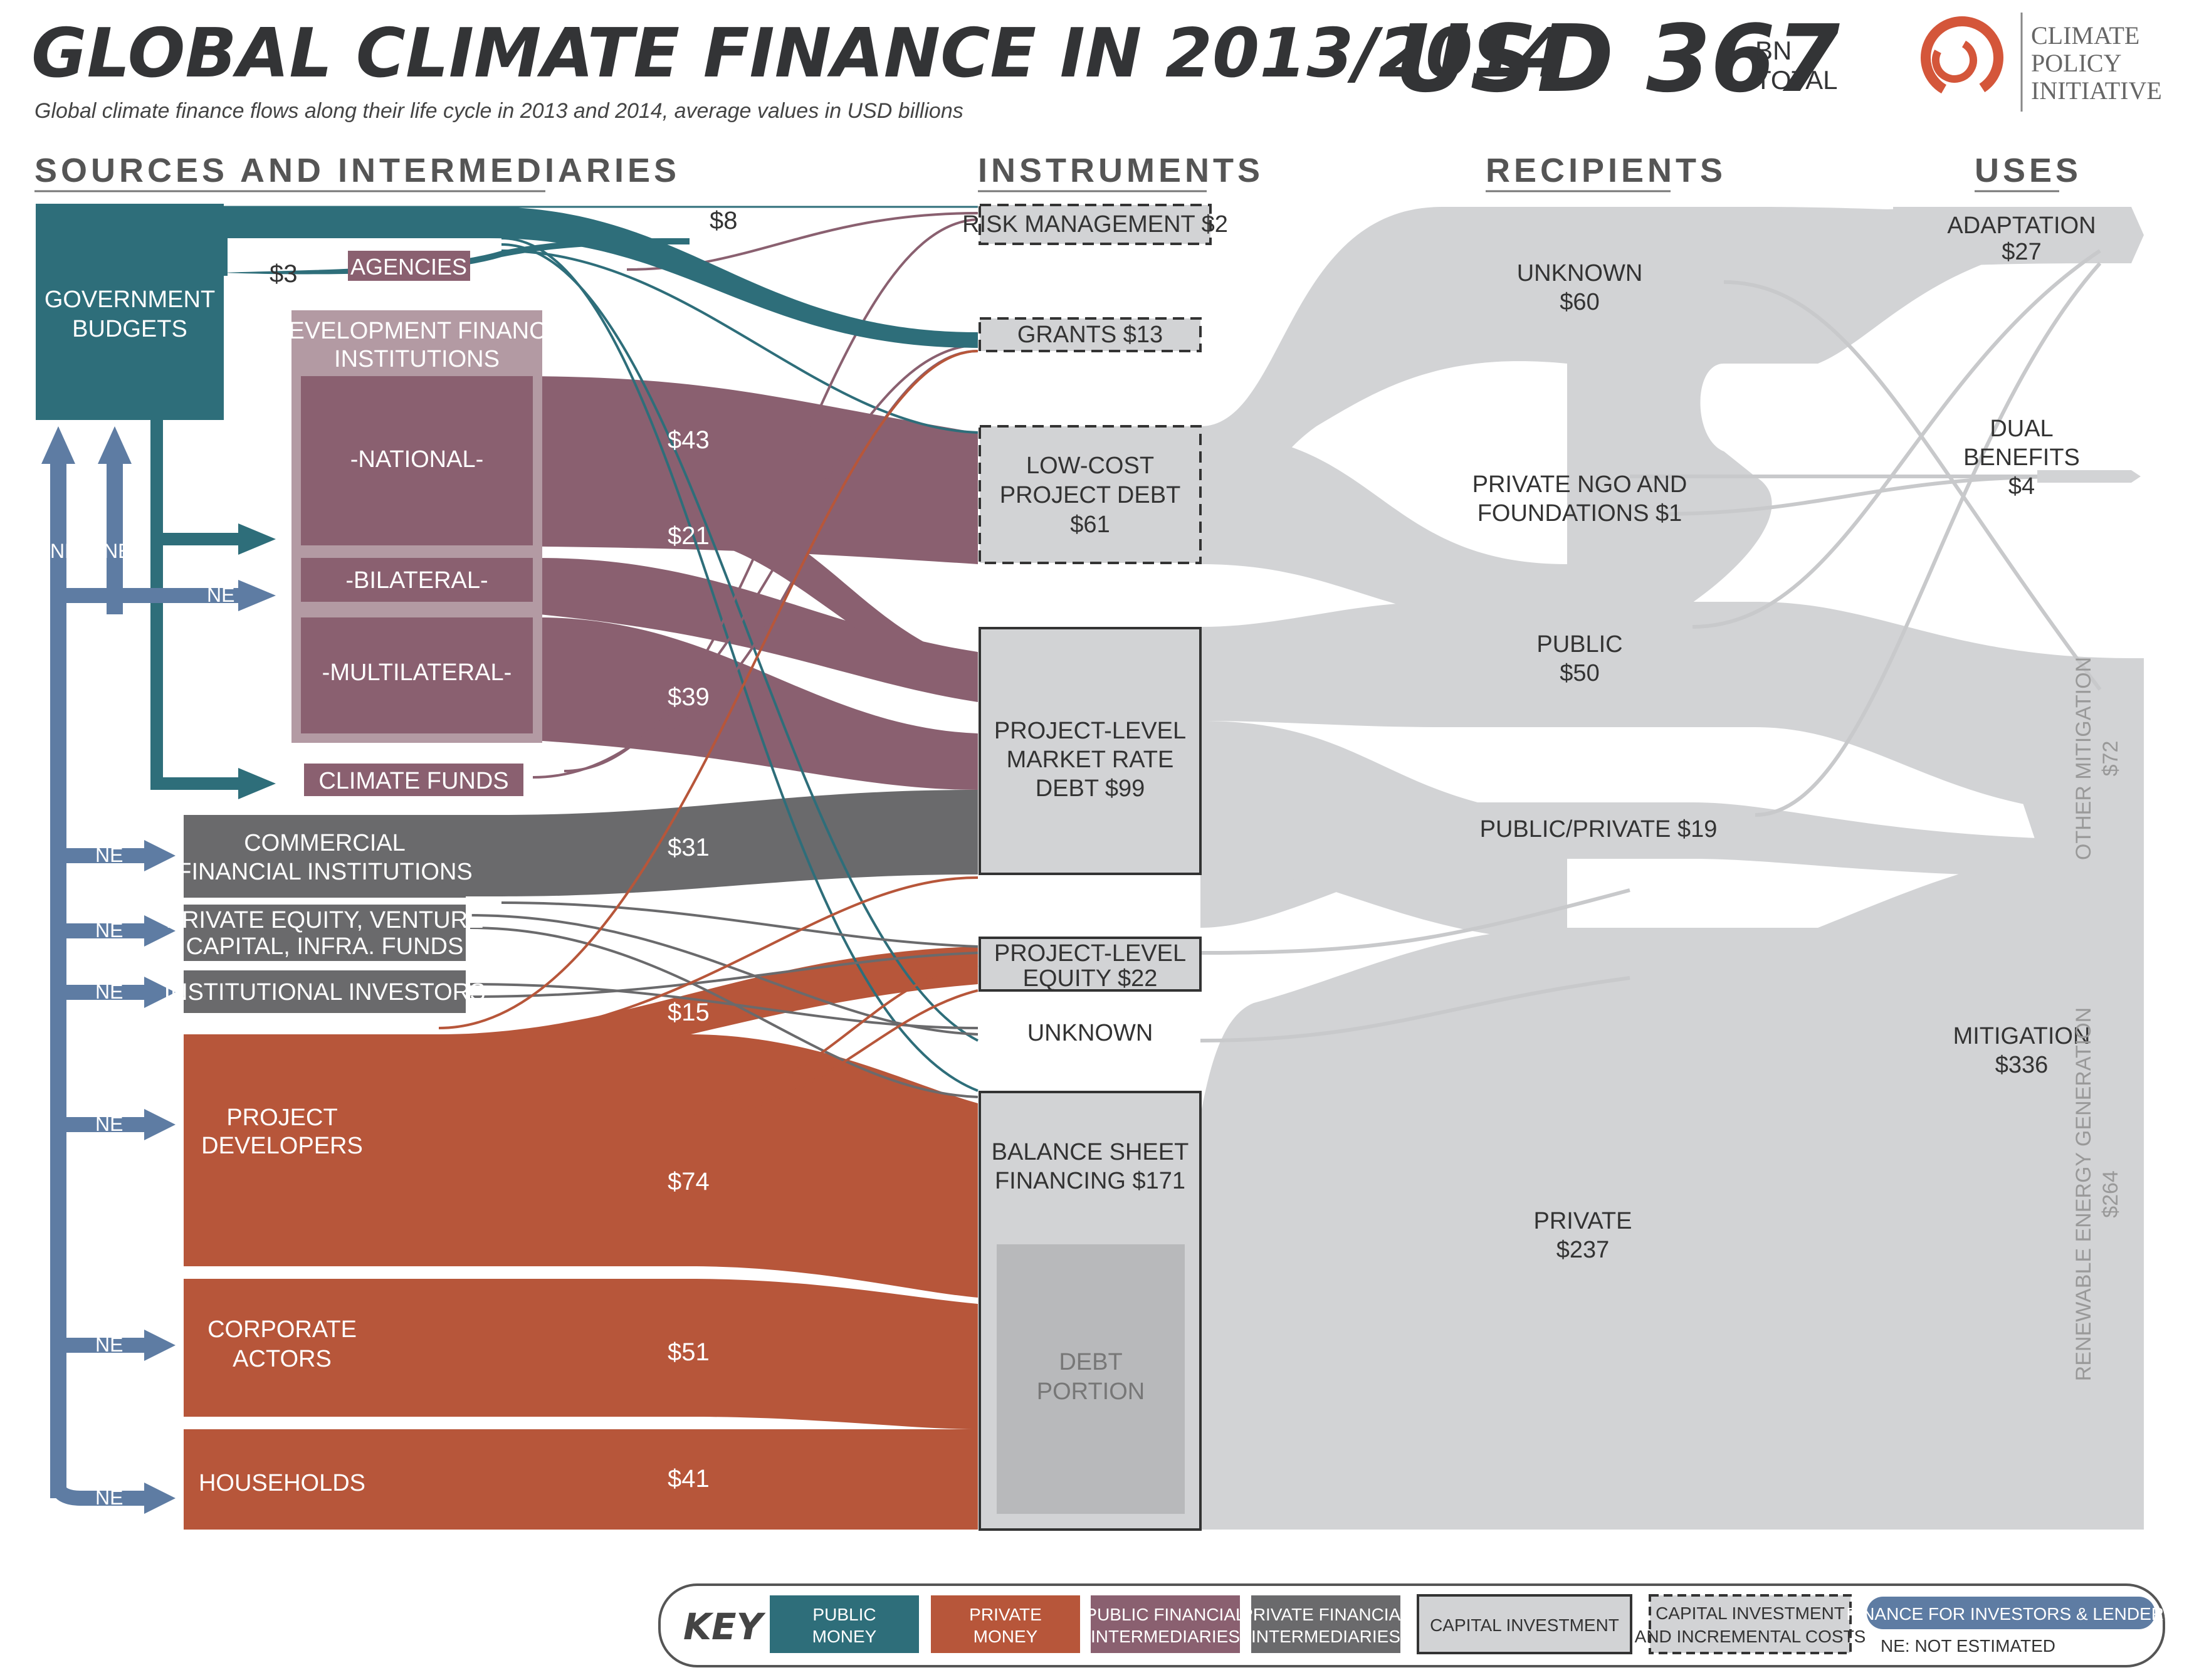 The height and width of the screenshot is (1680, 2199). Describe the element at coordinates (105, 1346) in the screenshot. I see `ne-to-corporate` at that location.